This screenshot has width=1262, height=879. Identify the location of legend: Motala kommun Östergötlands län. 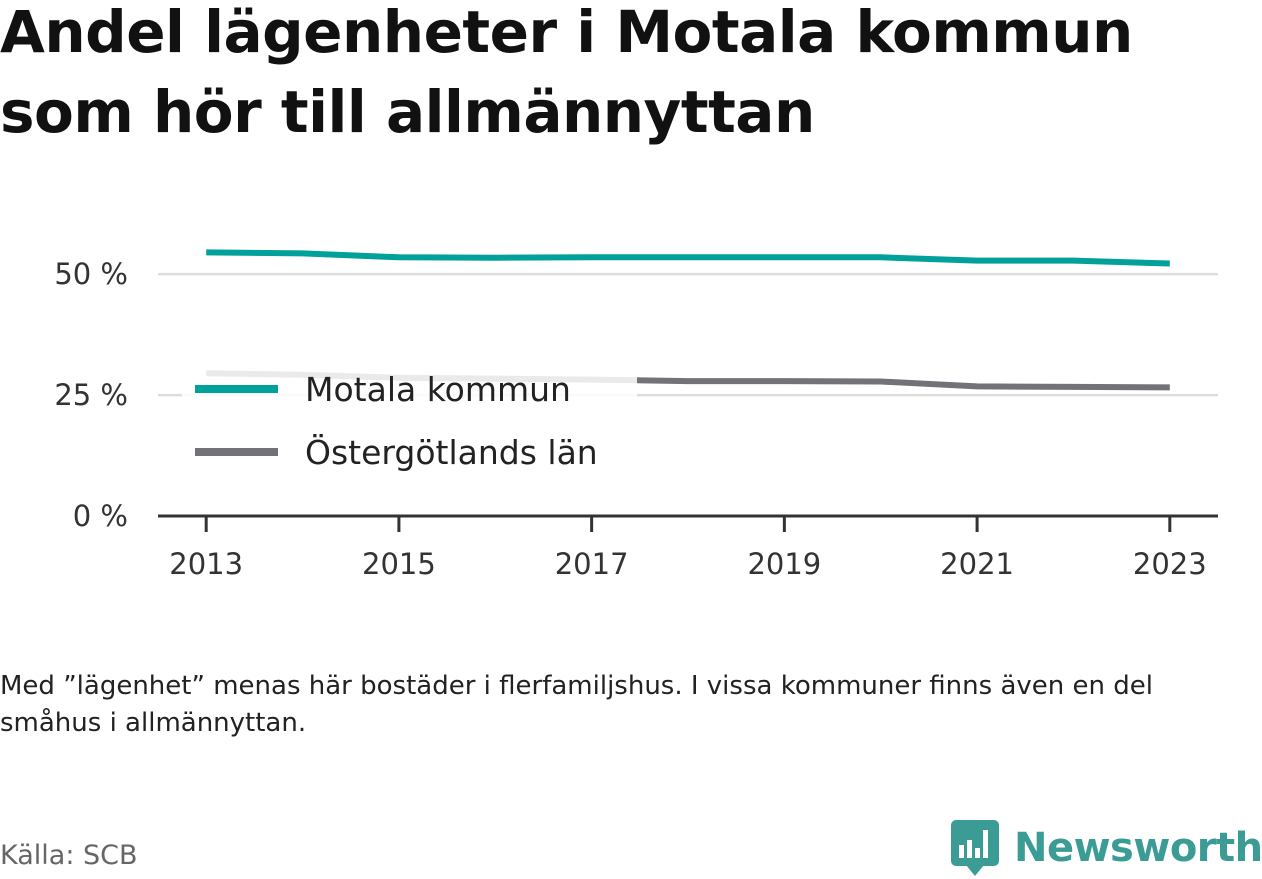
(409, 417).